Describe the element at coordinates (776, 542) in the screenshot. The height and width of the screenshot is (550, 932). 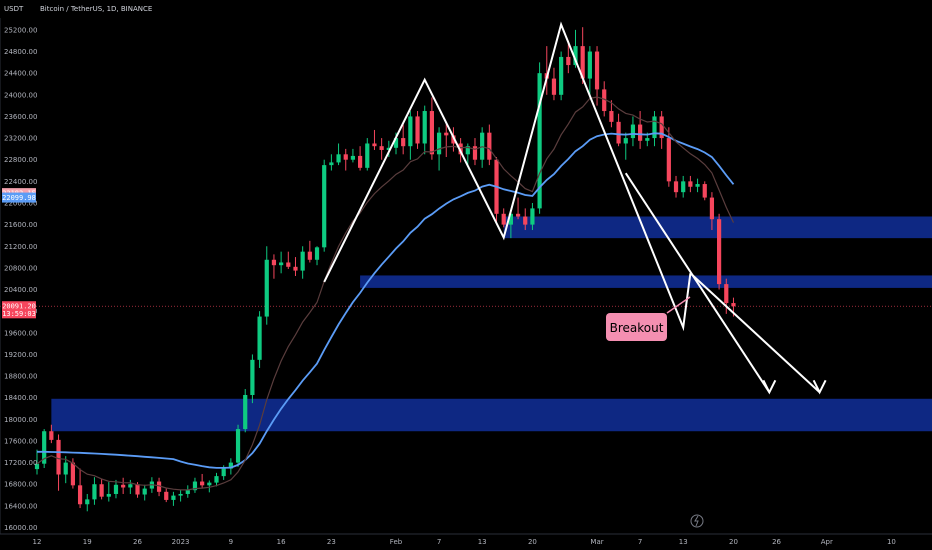
I see `x-tick-label: 26` at that location.